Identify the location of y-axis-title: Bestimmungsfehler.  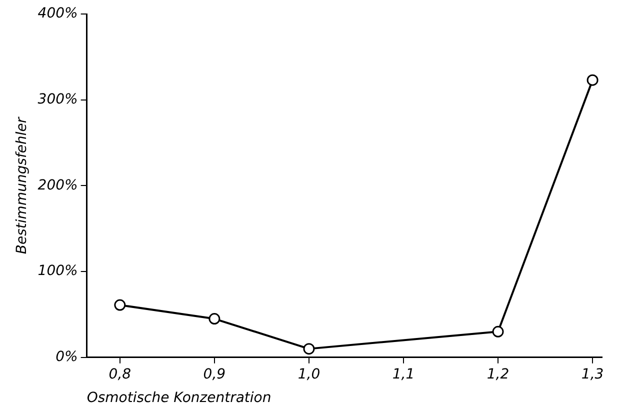
(22, 185).